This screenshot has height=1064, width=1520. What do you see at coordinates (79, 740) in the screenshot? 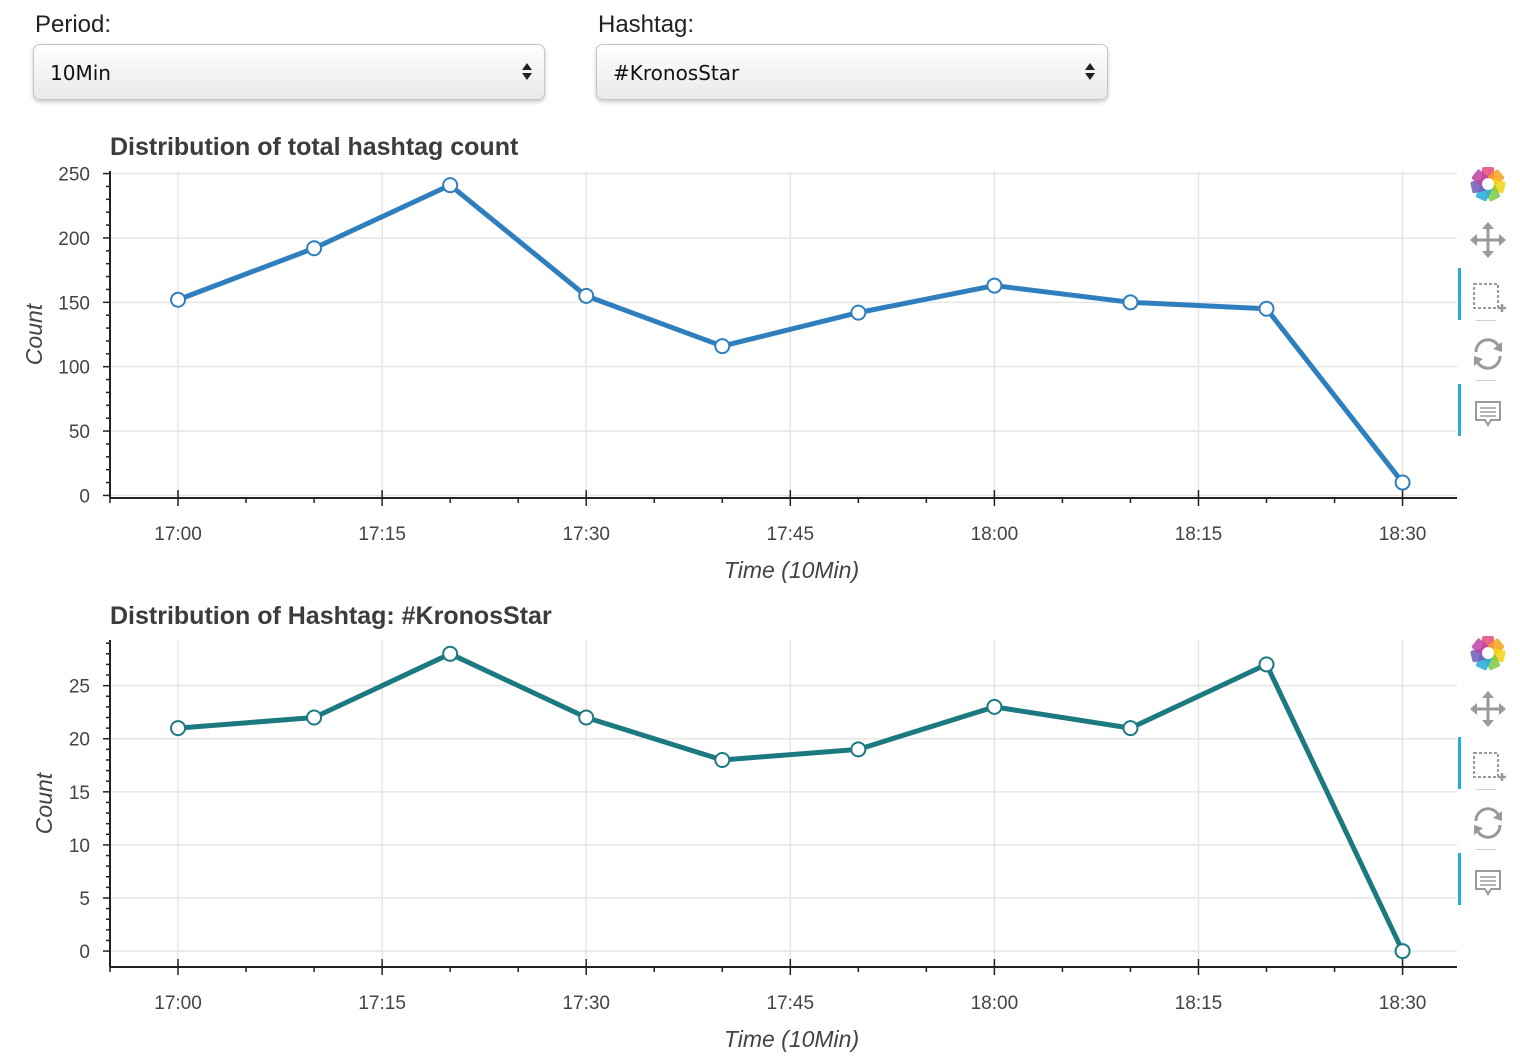
I see `y-tick-label: 20` at bounding box center [79, 740].